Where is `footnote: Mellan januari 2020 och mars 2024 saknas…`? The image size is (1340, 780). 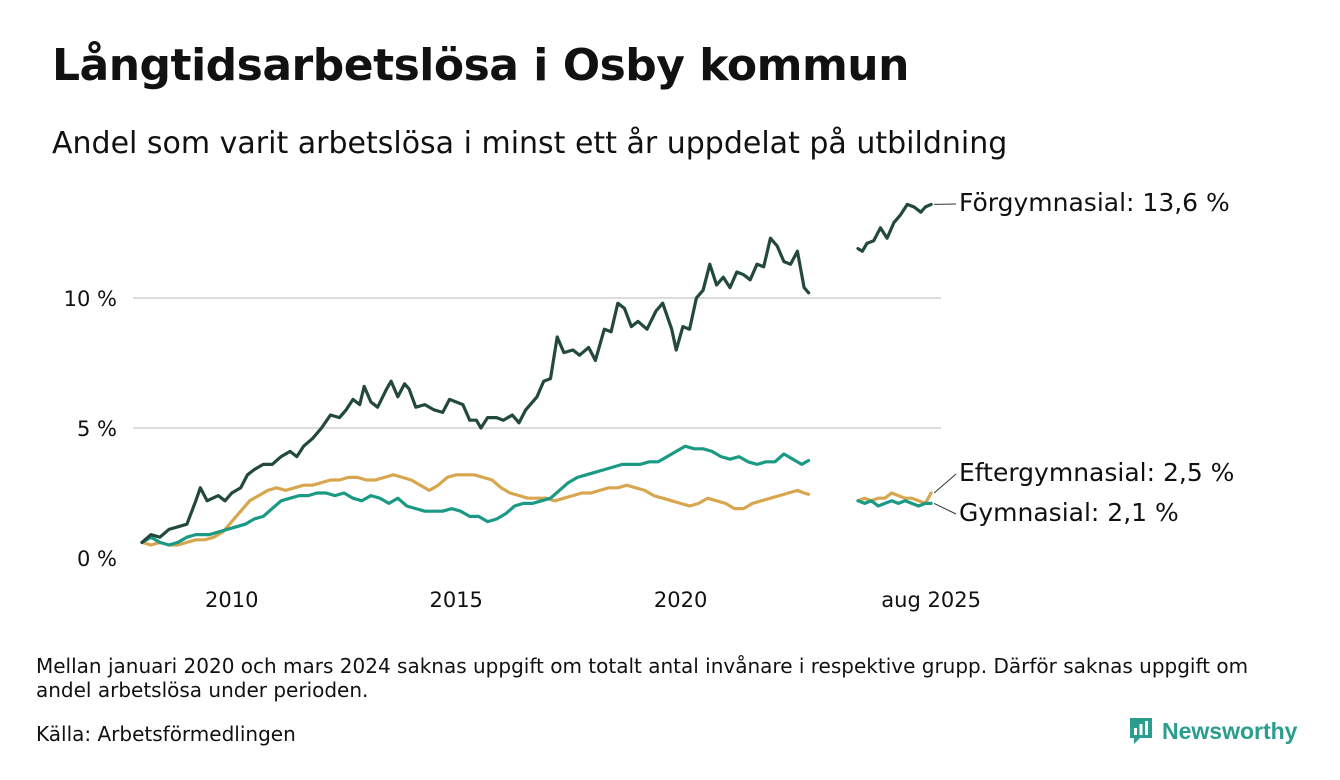 footnote: Mellan januari 2020 och mars 2024 saknas… is located at coordinates (642, 678).